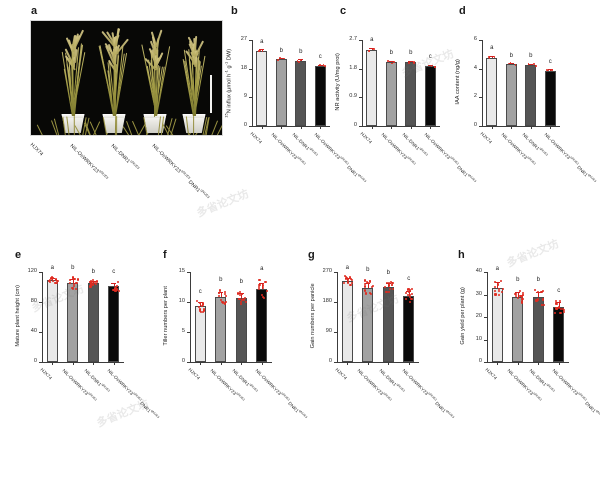 The height and width of the screenshot is (477, 600). What do you see at coordinates (243, 67) in the screenshot?
I see `y-tick-label: 18` at bounding box center [243, 67].